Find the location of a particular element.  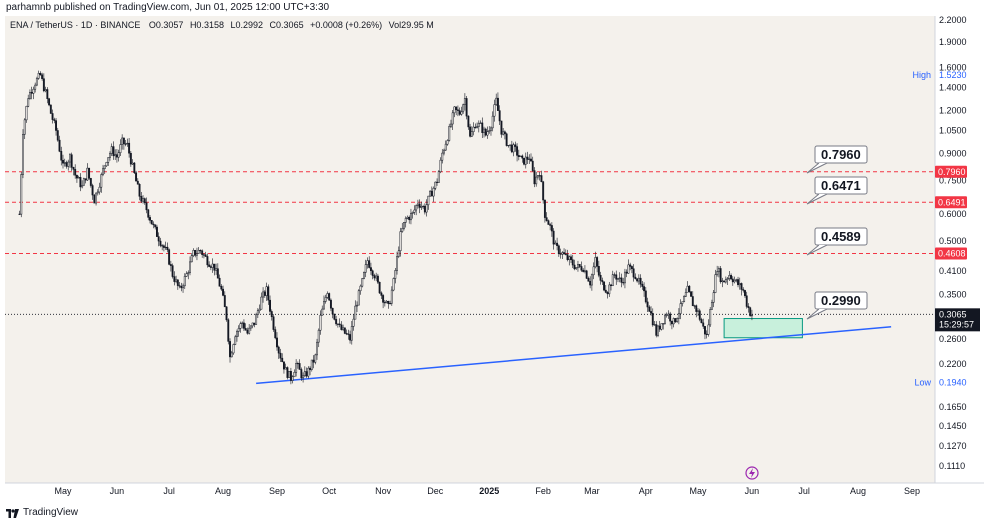

price-tick-7: 0.7500 is located at coordinates (953, 181).